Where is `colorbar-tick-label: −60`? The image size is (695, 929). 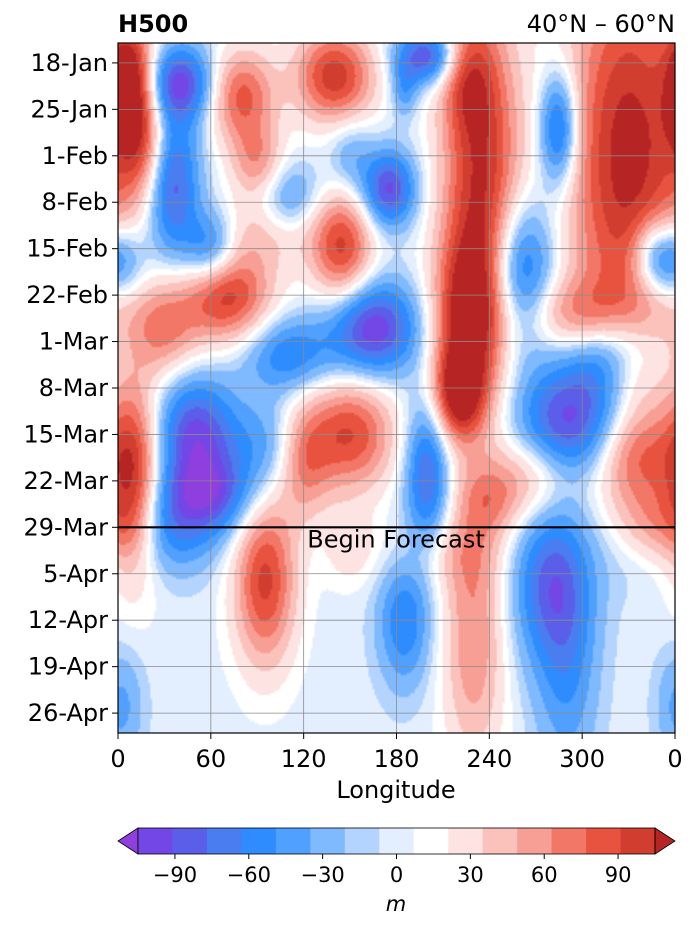 colorbar-tick-label: −60 is located at coordinates (249, 875).